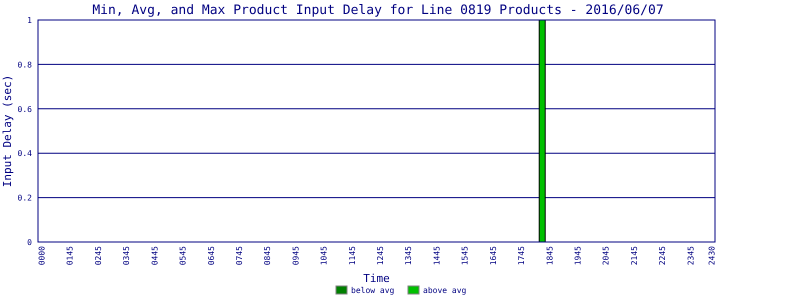 The width and height of the screenshot is (800, 300). I want to click on x-tick-label: 1545, so click(465, 256).